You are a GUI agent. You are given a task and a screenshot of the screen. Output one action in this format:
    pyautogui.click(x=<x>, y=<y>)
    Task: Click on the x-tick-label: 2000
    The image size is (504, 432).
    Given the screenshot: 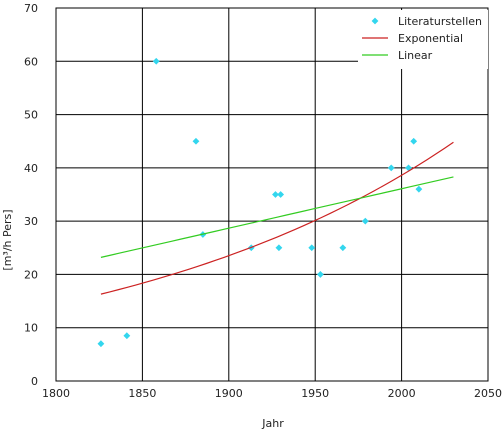 What is the action you would take?
    pyautogui.click(x=402, y=393)
    